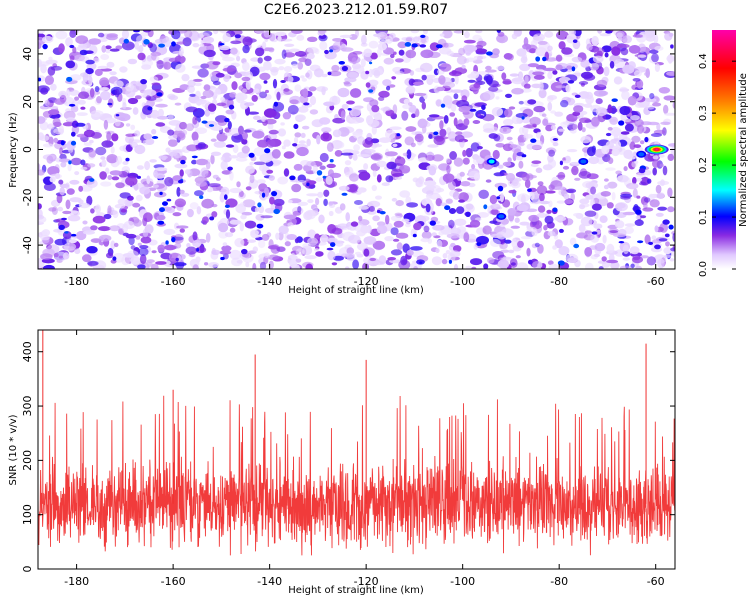 This screenshot has width=750, height=600. Describe the element at coordinates (703, 61) in the screenshot. I see `colorbar-tick-label: 0.4` at that location.